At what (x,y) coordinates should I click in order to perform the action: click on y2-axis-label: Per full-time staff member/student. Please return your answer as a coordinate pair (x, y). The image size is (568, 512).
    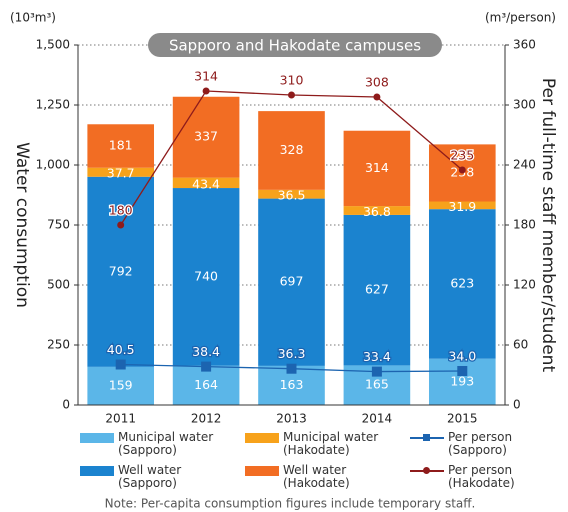
    Looking at the image, I should click on (548, 225).